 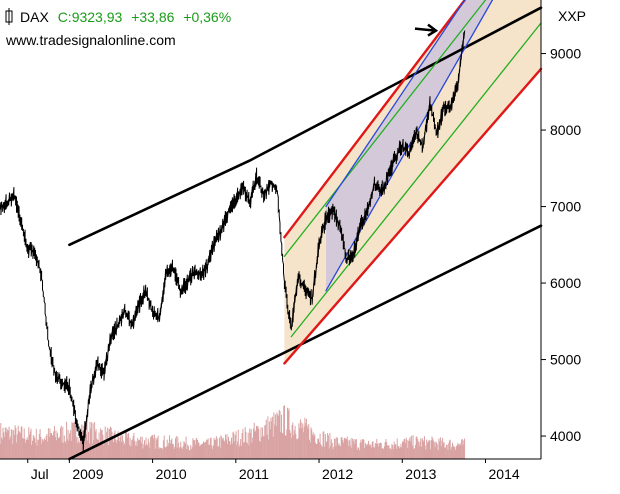 I want to click on x-tick-label: Jul, so click(x=40, y=474).